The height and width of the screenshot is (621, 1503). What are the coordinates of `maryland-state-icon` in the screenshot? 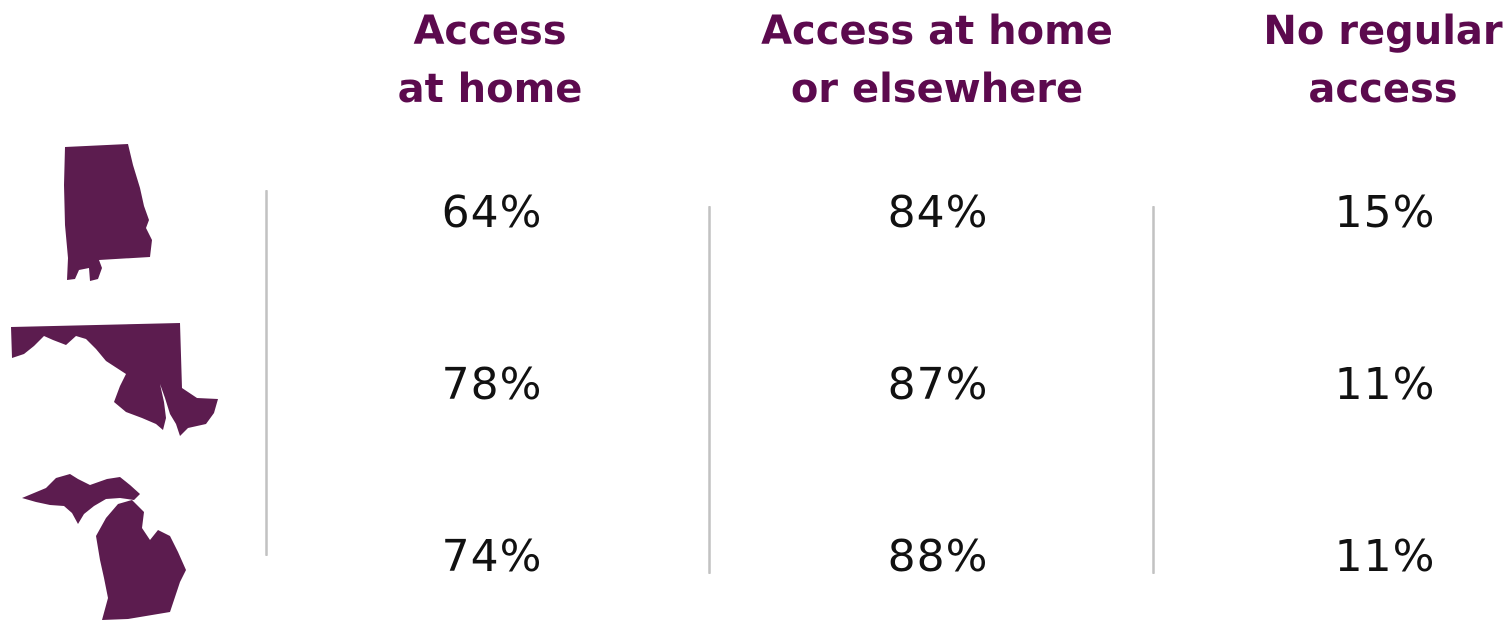 It's located at (114, 379).